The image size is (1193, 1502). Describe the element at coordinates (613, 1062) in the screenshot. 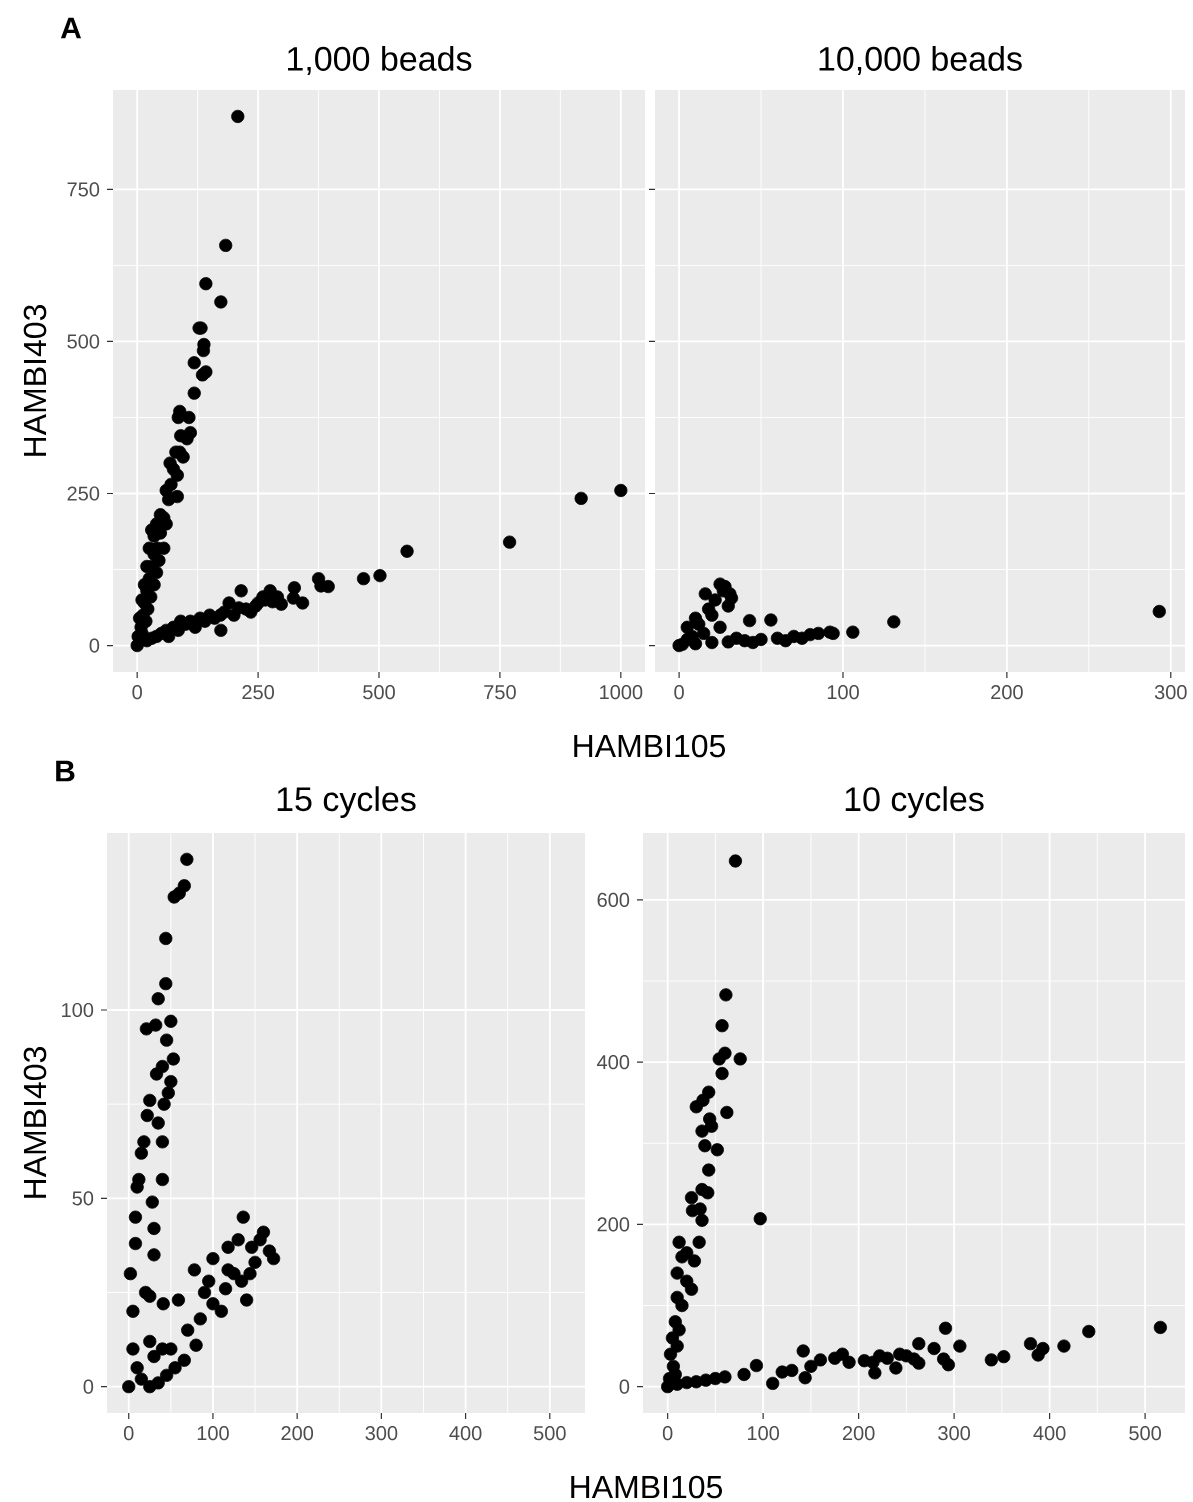

I see `y-tick-label: 400` at that location.